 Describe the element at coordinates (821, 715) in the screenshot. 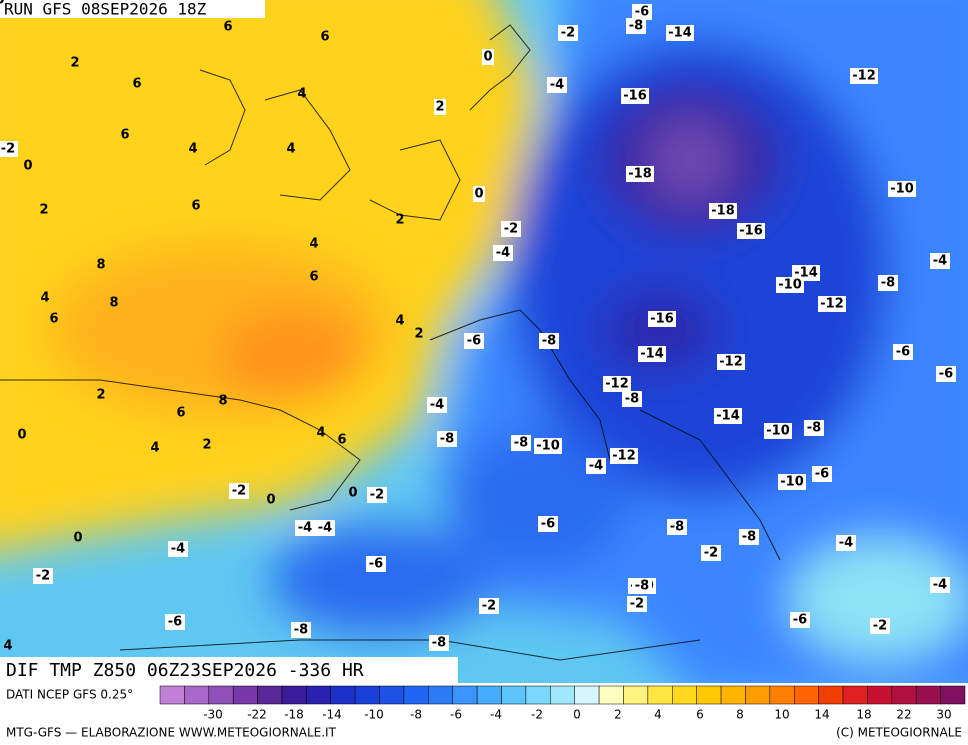

I see `colorbar-tick-label: 14` at that location.